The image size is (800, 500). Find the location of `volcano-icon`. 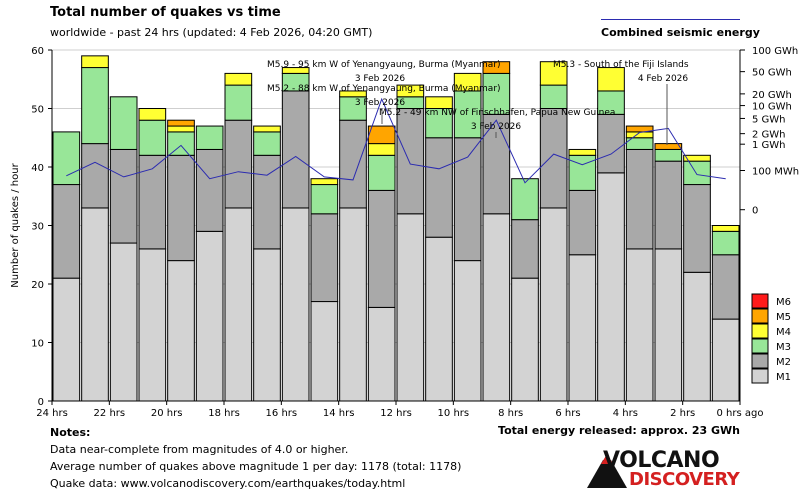

volcano-icon is located at coordinates (607, 471).